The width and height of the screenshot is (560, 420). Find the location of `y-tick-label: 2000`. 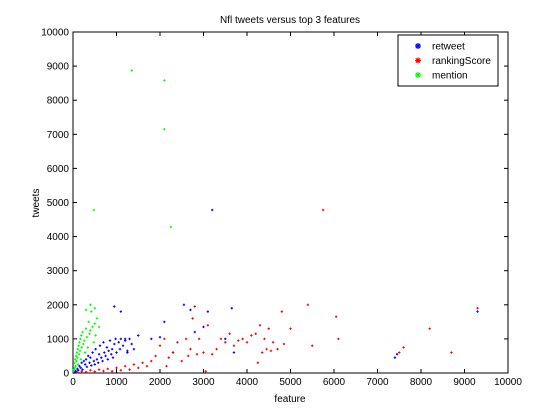

y-tick-label: 2000 is located at coordinates (58, 305).